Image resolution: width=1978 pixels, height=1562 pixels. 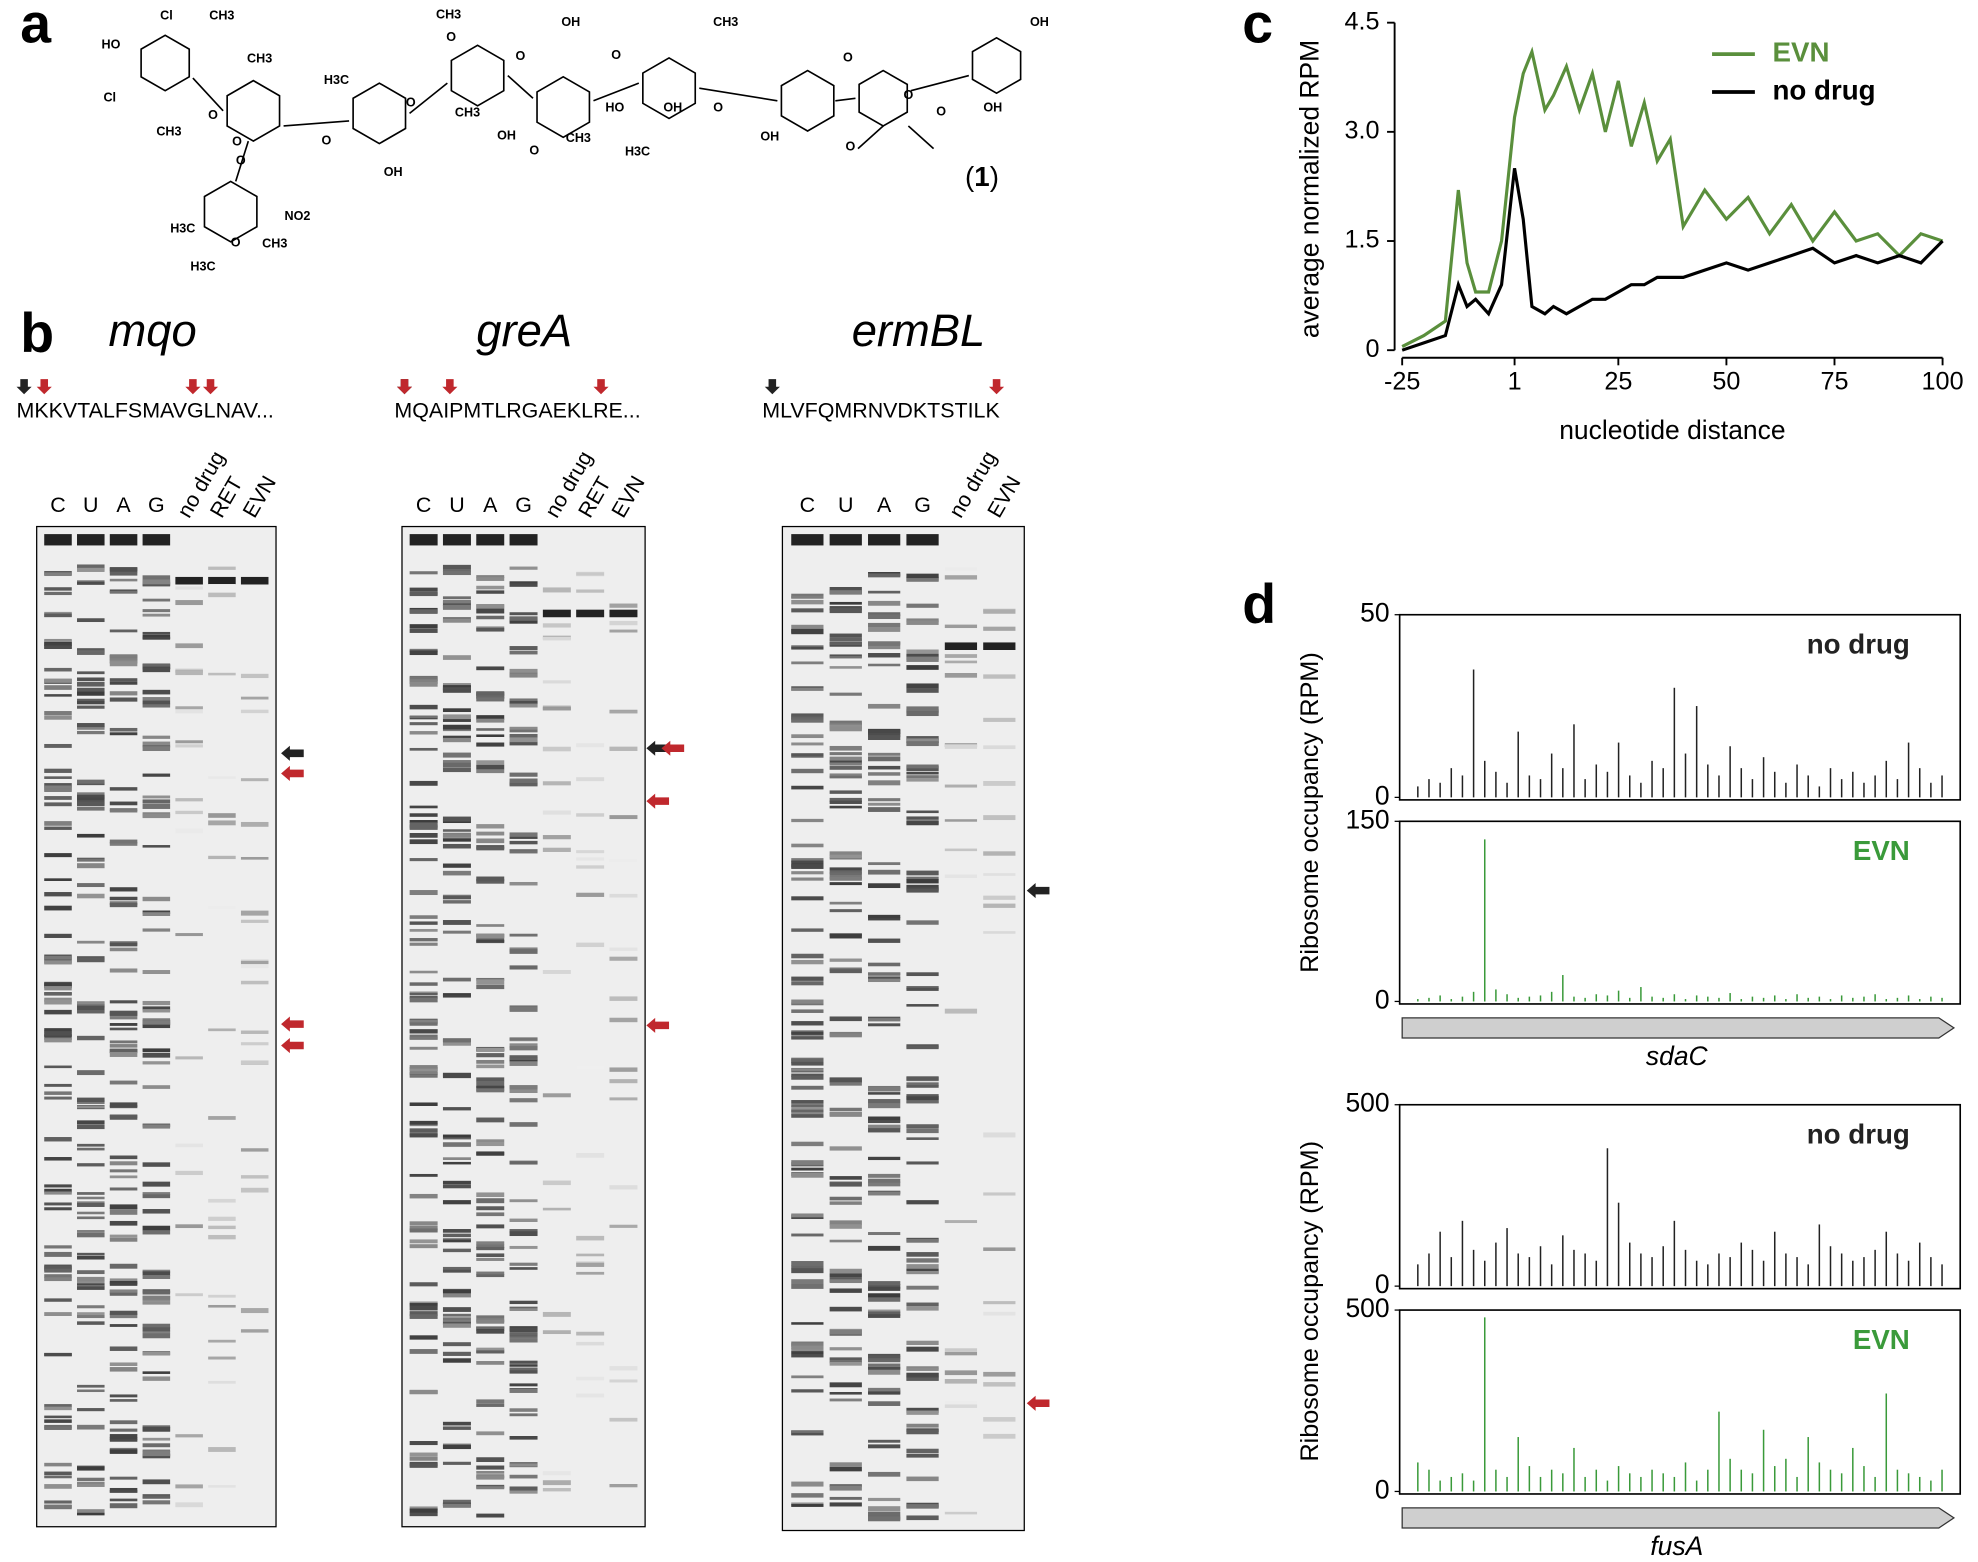 I want to click on y-tick-label: 1.5, so click(x=1361, y=240).